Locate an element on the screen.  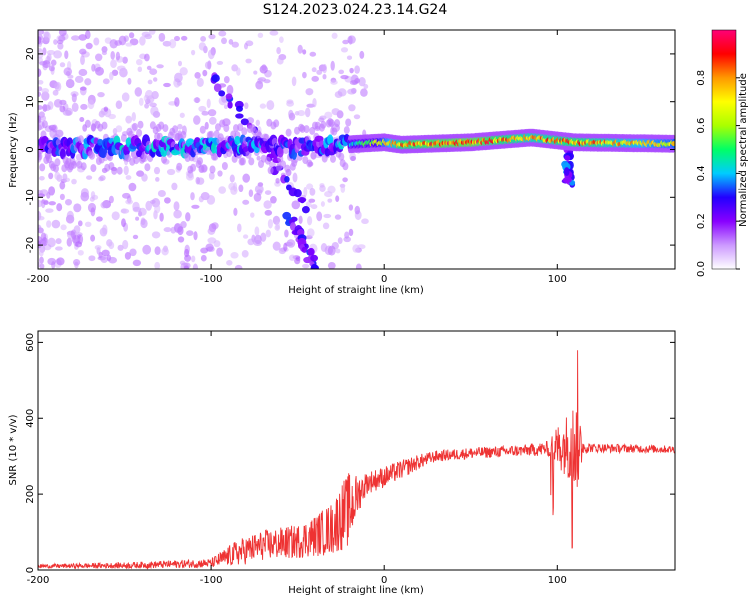
y-tick-label: 20 is located at coordinates (30, 54).